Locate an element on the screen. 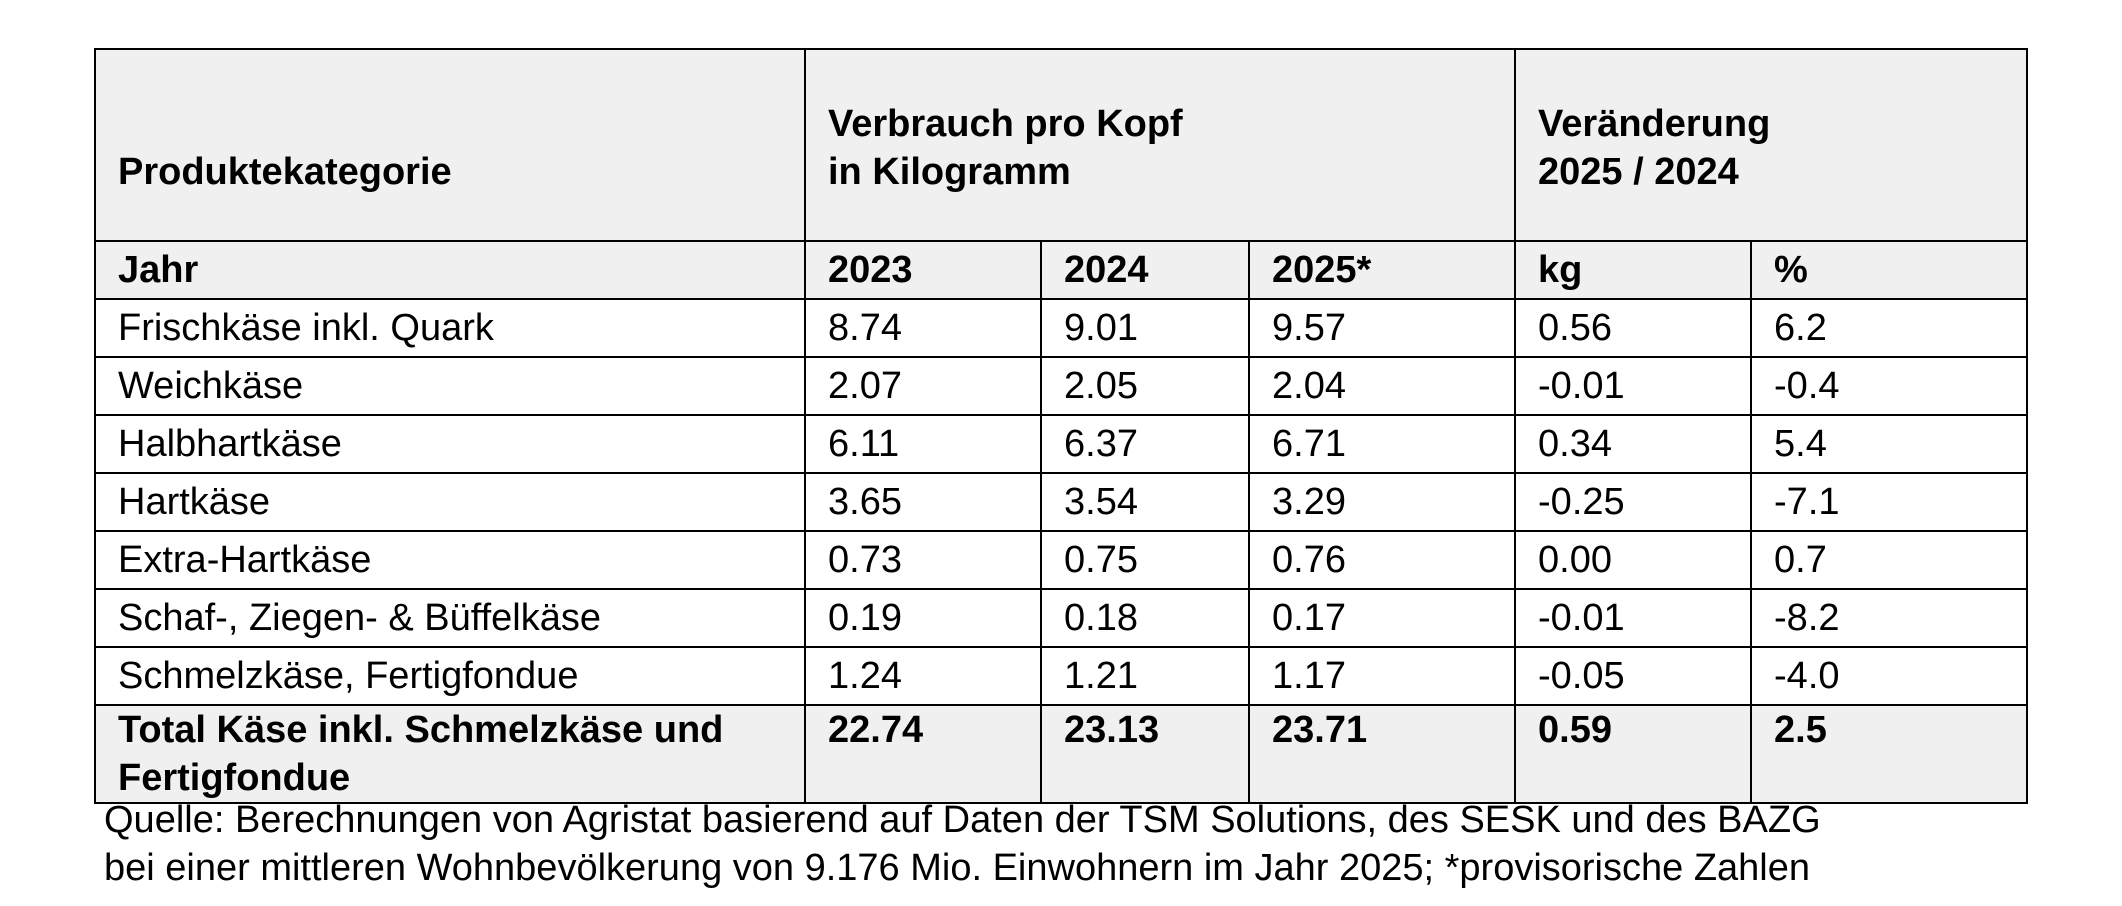  table-row: Hartkäse 3.65 3.54 3.29 -0.25 -7.1 is located at coordinates (1061, 502).